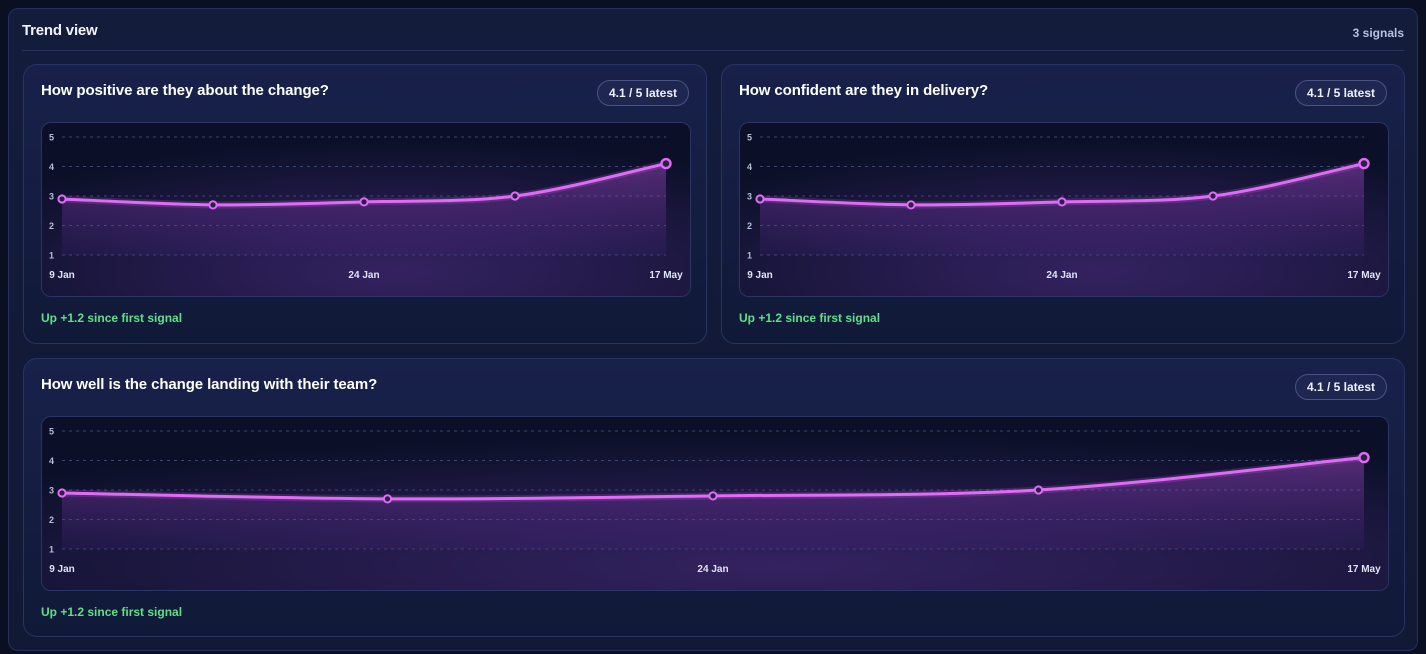  I want to click on card-title: How confident are they in delivery?, so click(864, 90).